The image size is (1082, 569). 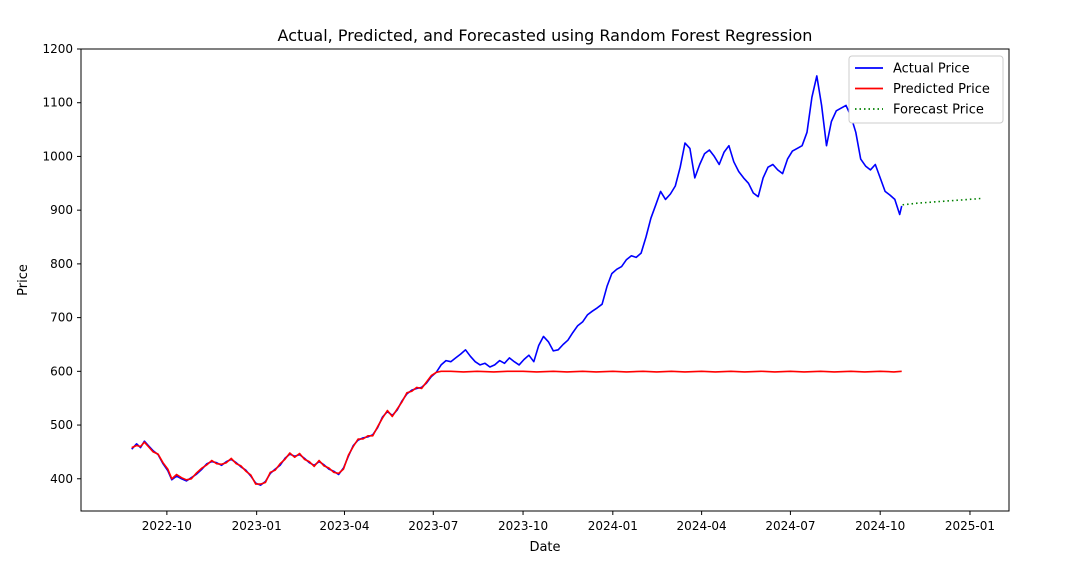 I want to click on x-tick-label: 2024-10, so click(x=880, y=526).